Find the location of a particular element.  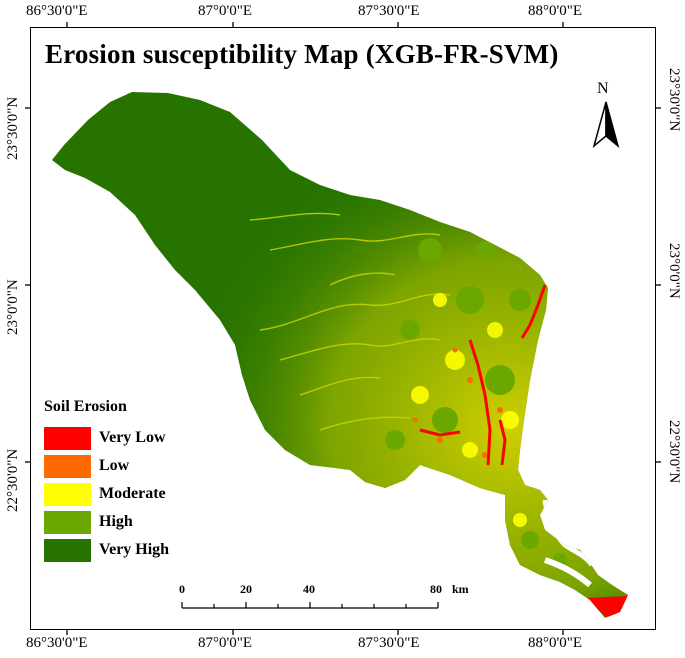

legend-item-very-low: Very Low is located at coordinates (106, 438).